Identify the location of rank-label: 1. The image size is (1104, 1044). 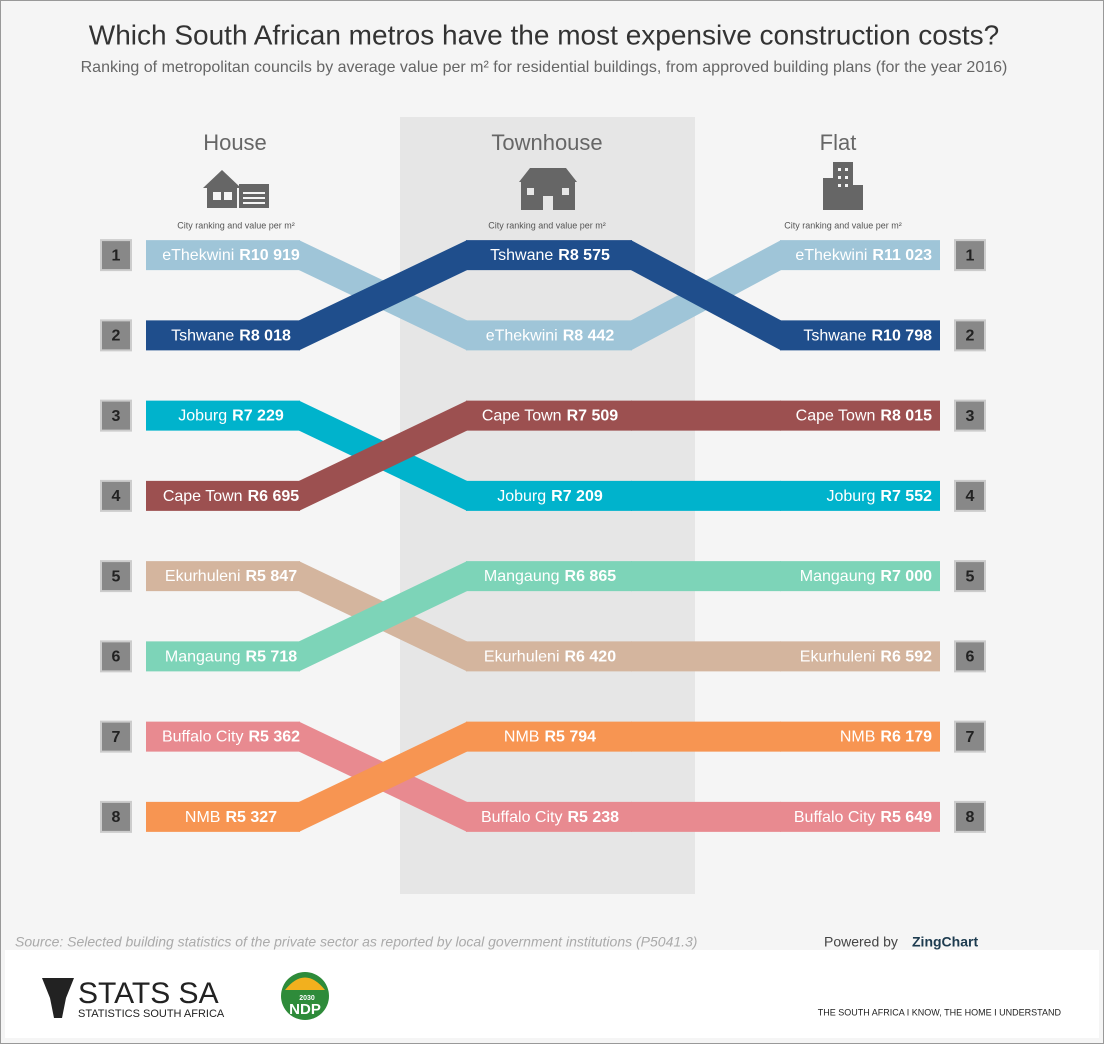
(970, 255).